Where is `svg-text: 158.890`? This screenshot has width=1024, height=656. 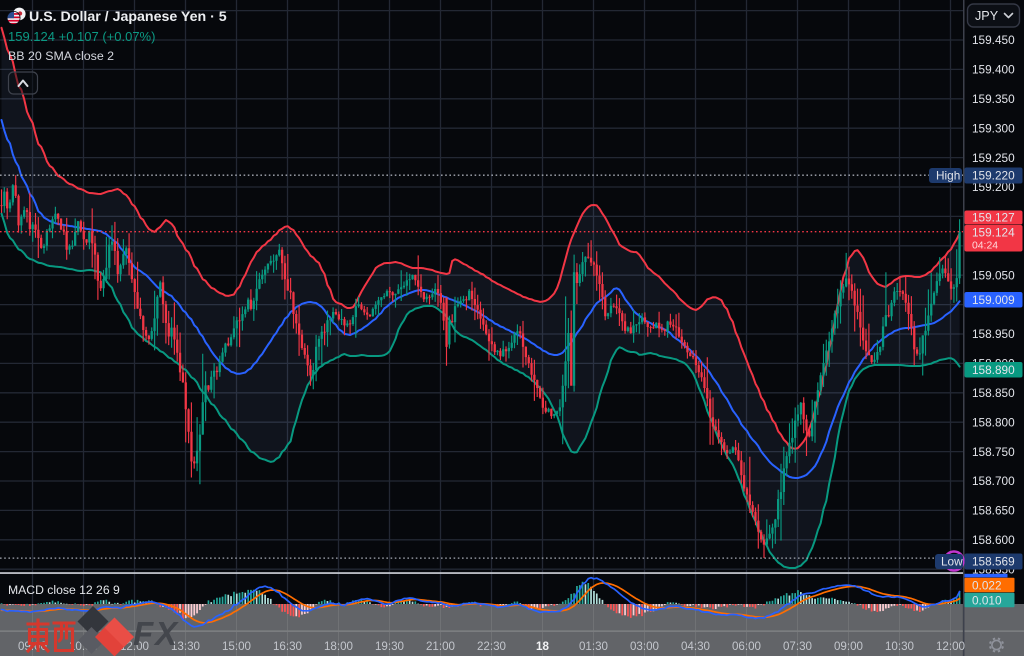
svg-text: 158.890 is located at coordinates (993, 370).